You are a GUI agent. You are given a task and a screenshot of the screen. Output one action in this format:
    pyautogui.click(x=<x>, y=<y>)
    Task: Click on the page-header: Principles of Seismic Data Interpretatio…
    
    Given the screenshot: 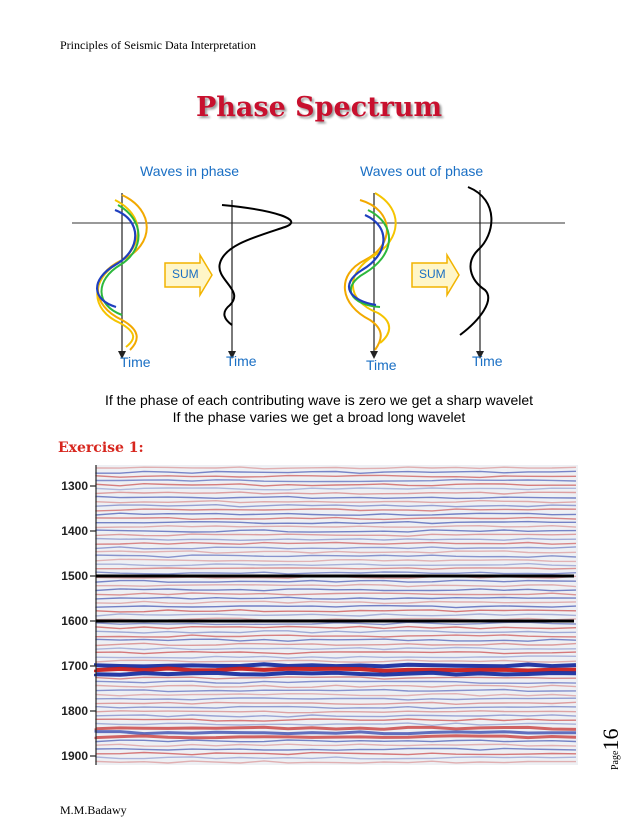 What is the action you would take?
    pyautogui.click(x=158, y=45)
    